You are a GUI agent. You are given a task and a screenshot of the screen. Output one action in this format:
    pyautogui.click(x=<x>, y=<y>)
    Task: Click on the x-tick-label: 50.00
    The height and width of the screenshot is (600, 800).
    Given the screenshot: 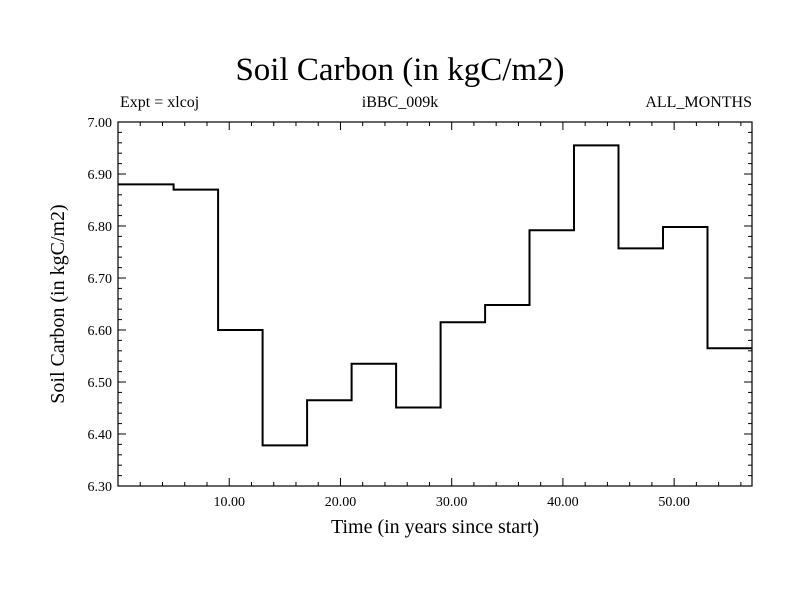 What is the action you would take?
    pyautogui.click(x=674, y=502)
    